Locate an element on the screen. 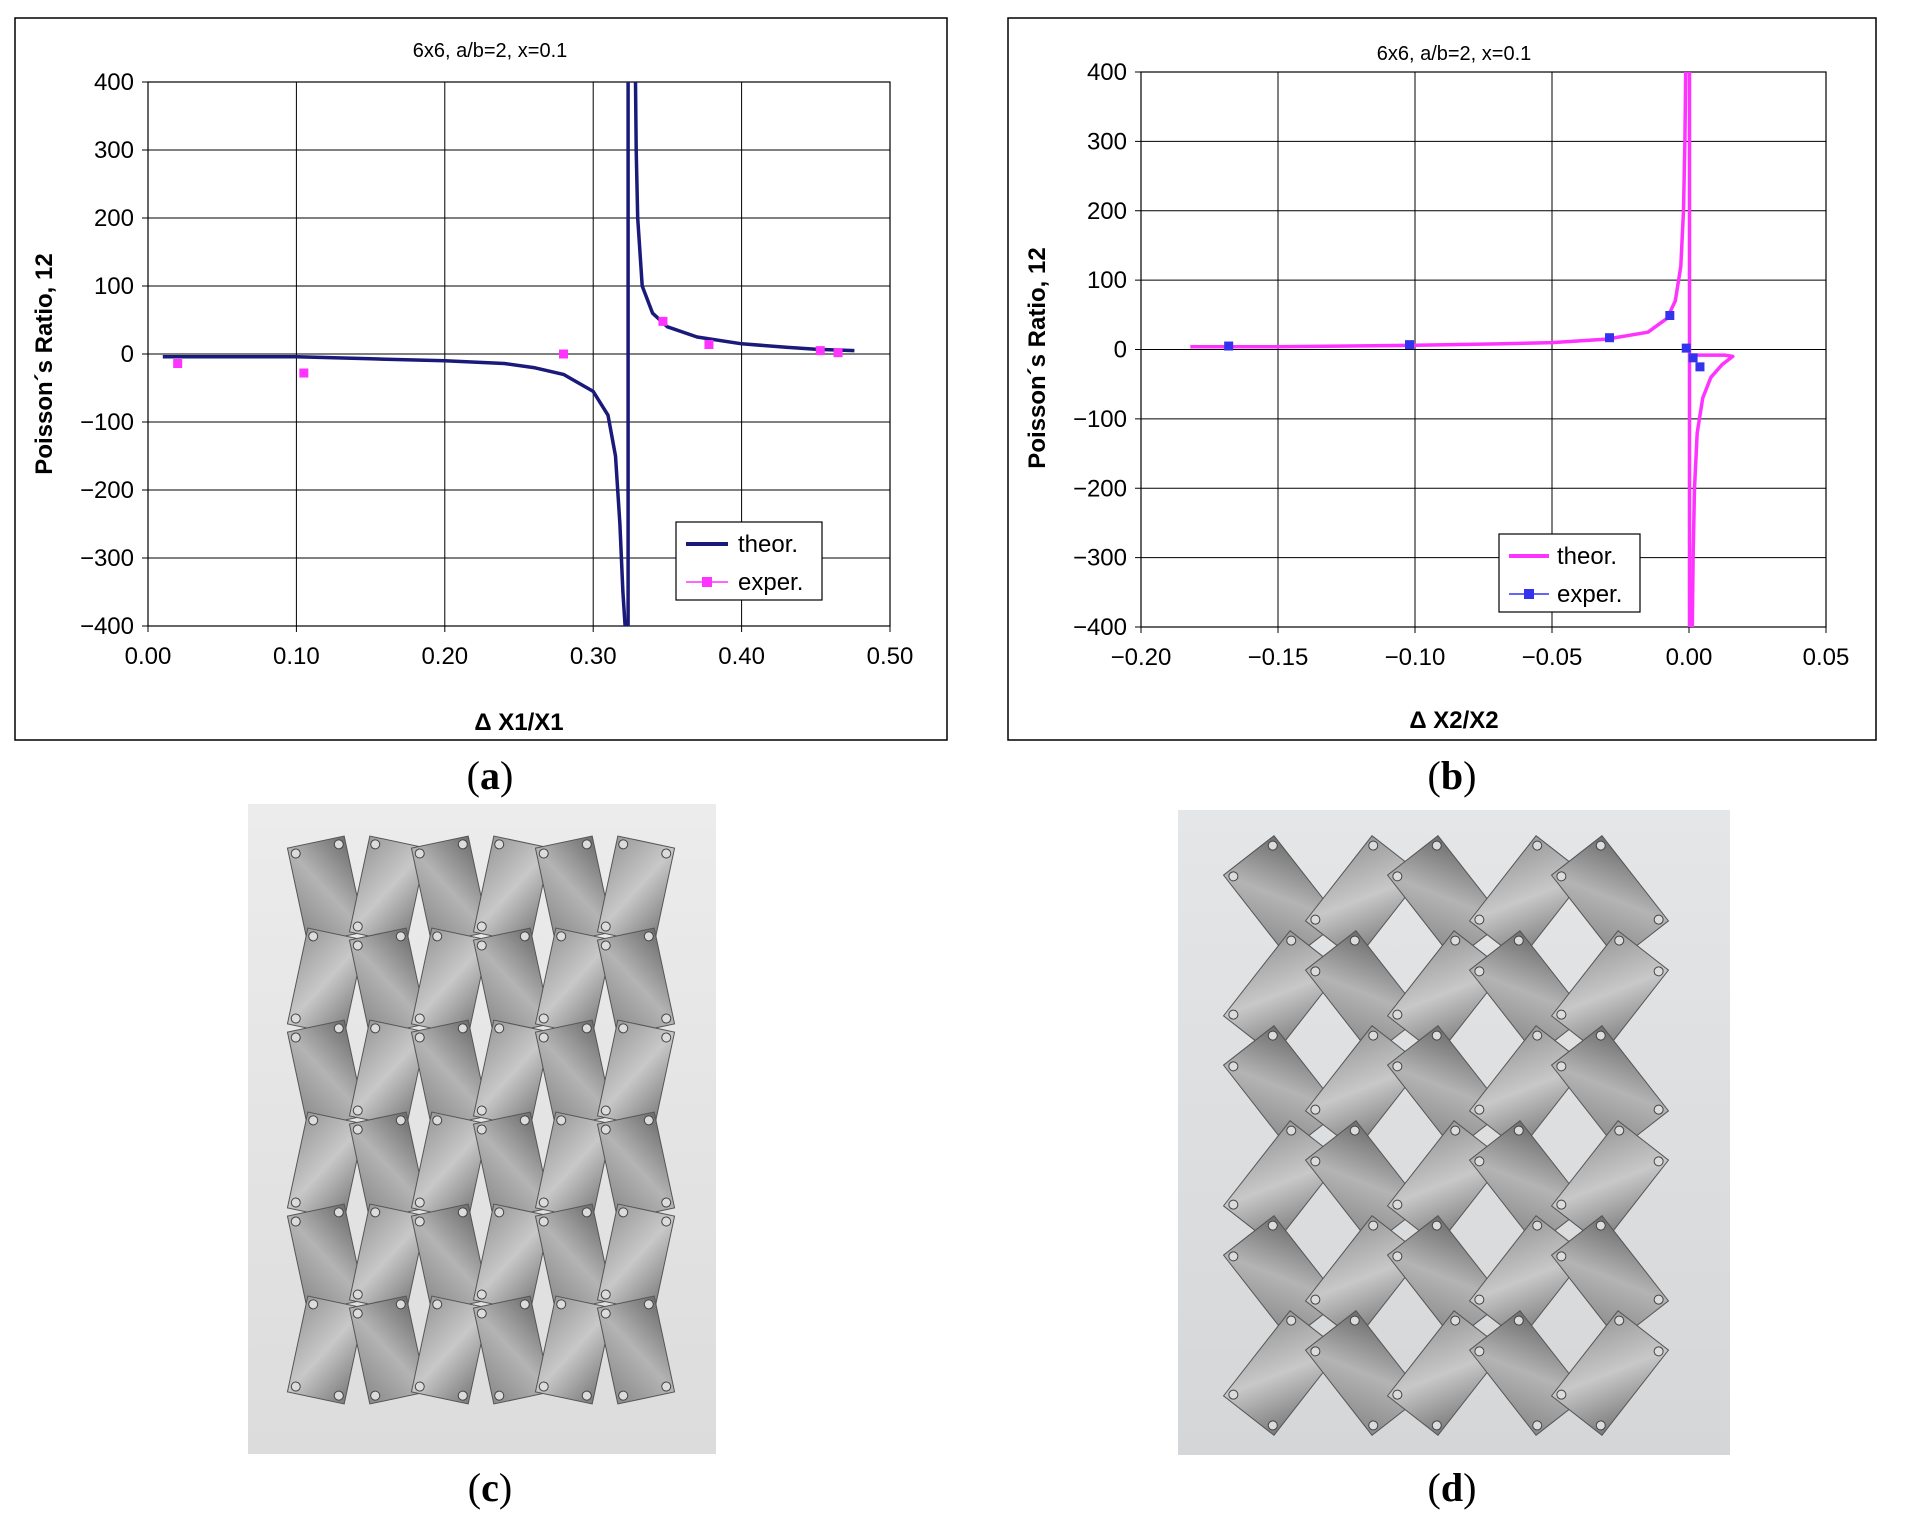  chart-title: 6x6, a/b=2, x=0.1 is located at coordinates (490, 51).